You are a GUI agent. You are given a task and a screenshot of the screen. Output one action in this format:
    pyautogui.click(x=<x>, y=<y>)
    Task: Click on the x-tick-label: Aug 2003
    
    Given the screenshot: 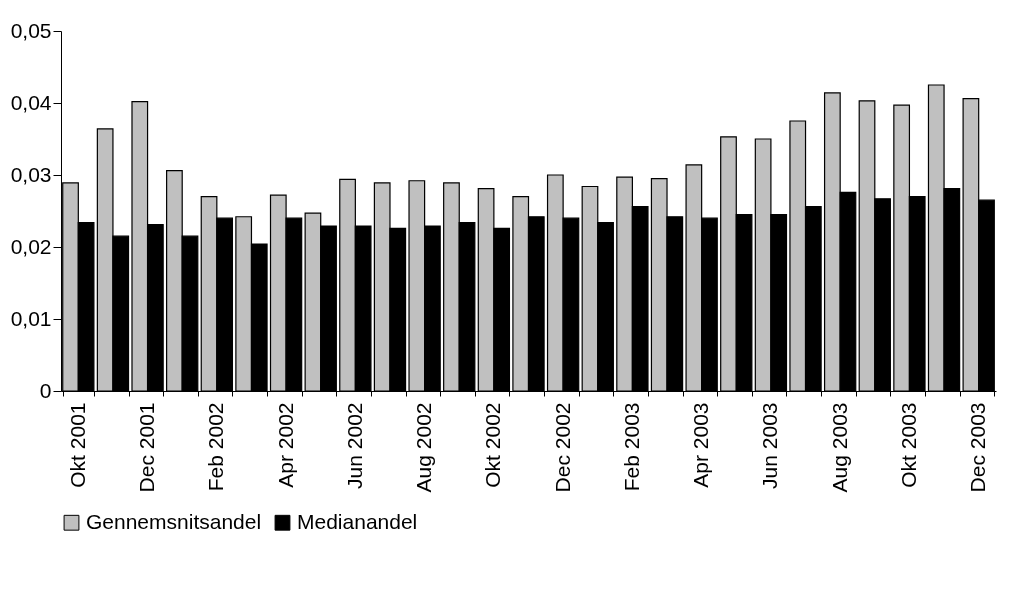 What is the action you would take?
    pyautogui.click(x=839, y=447)
    